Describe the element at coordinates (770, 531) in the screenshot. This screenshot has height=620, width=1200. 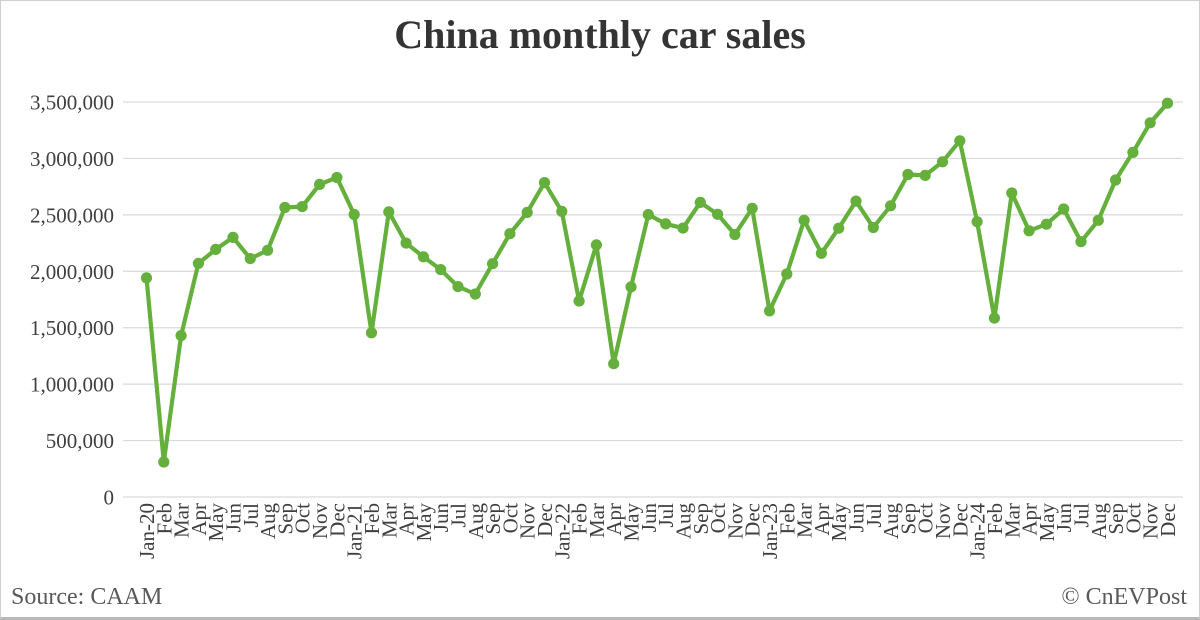
I see `x-tick-label: Jan-23` at that location.